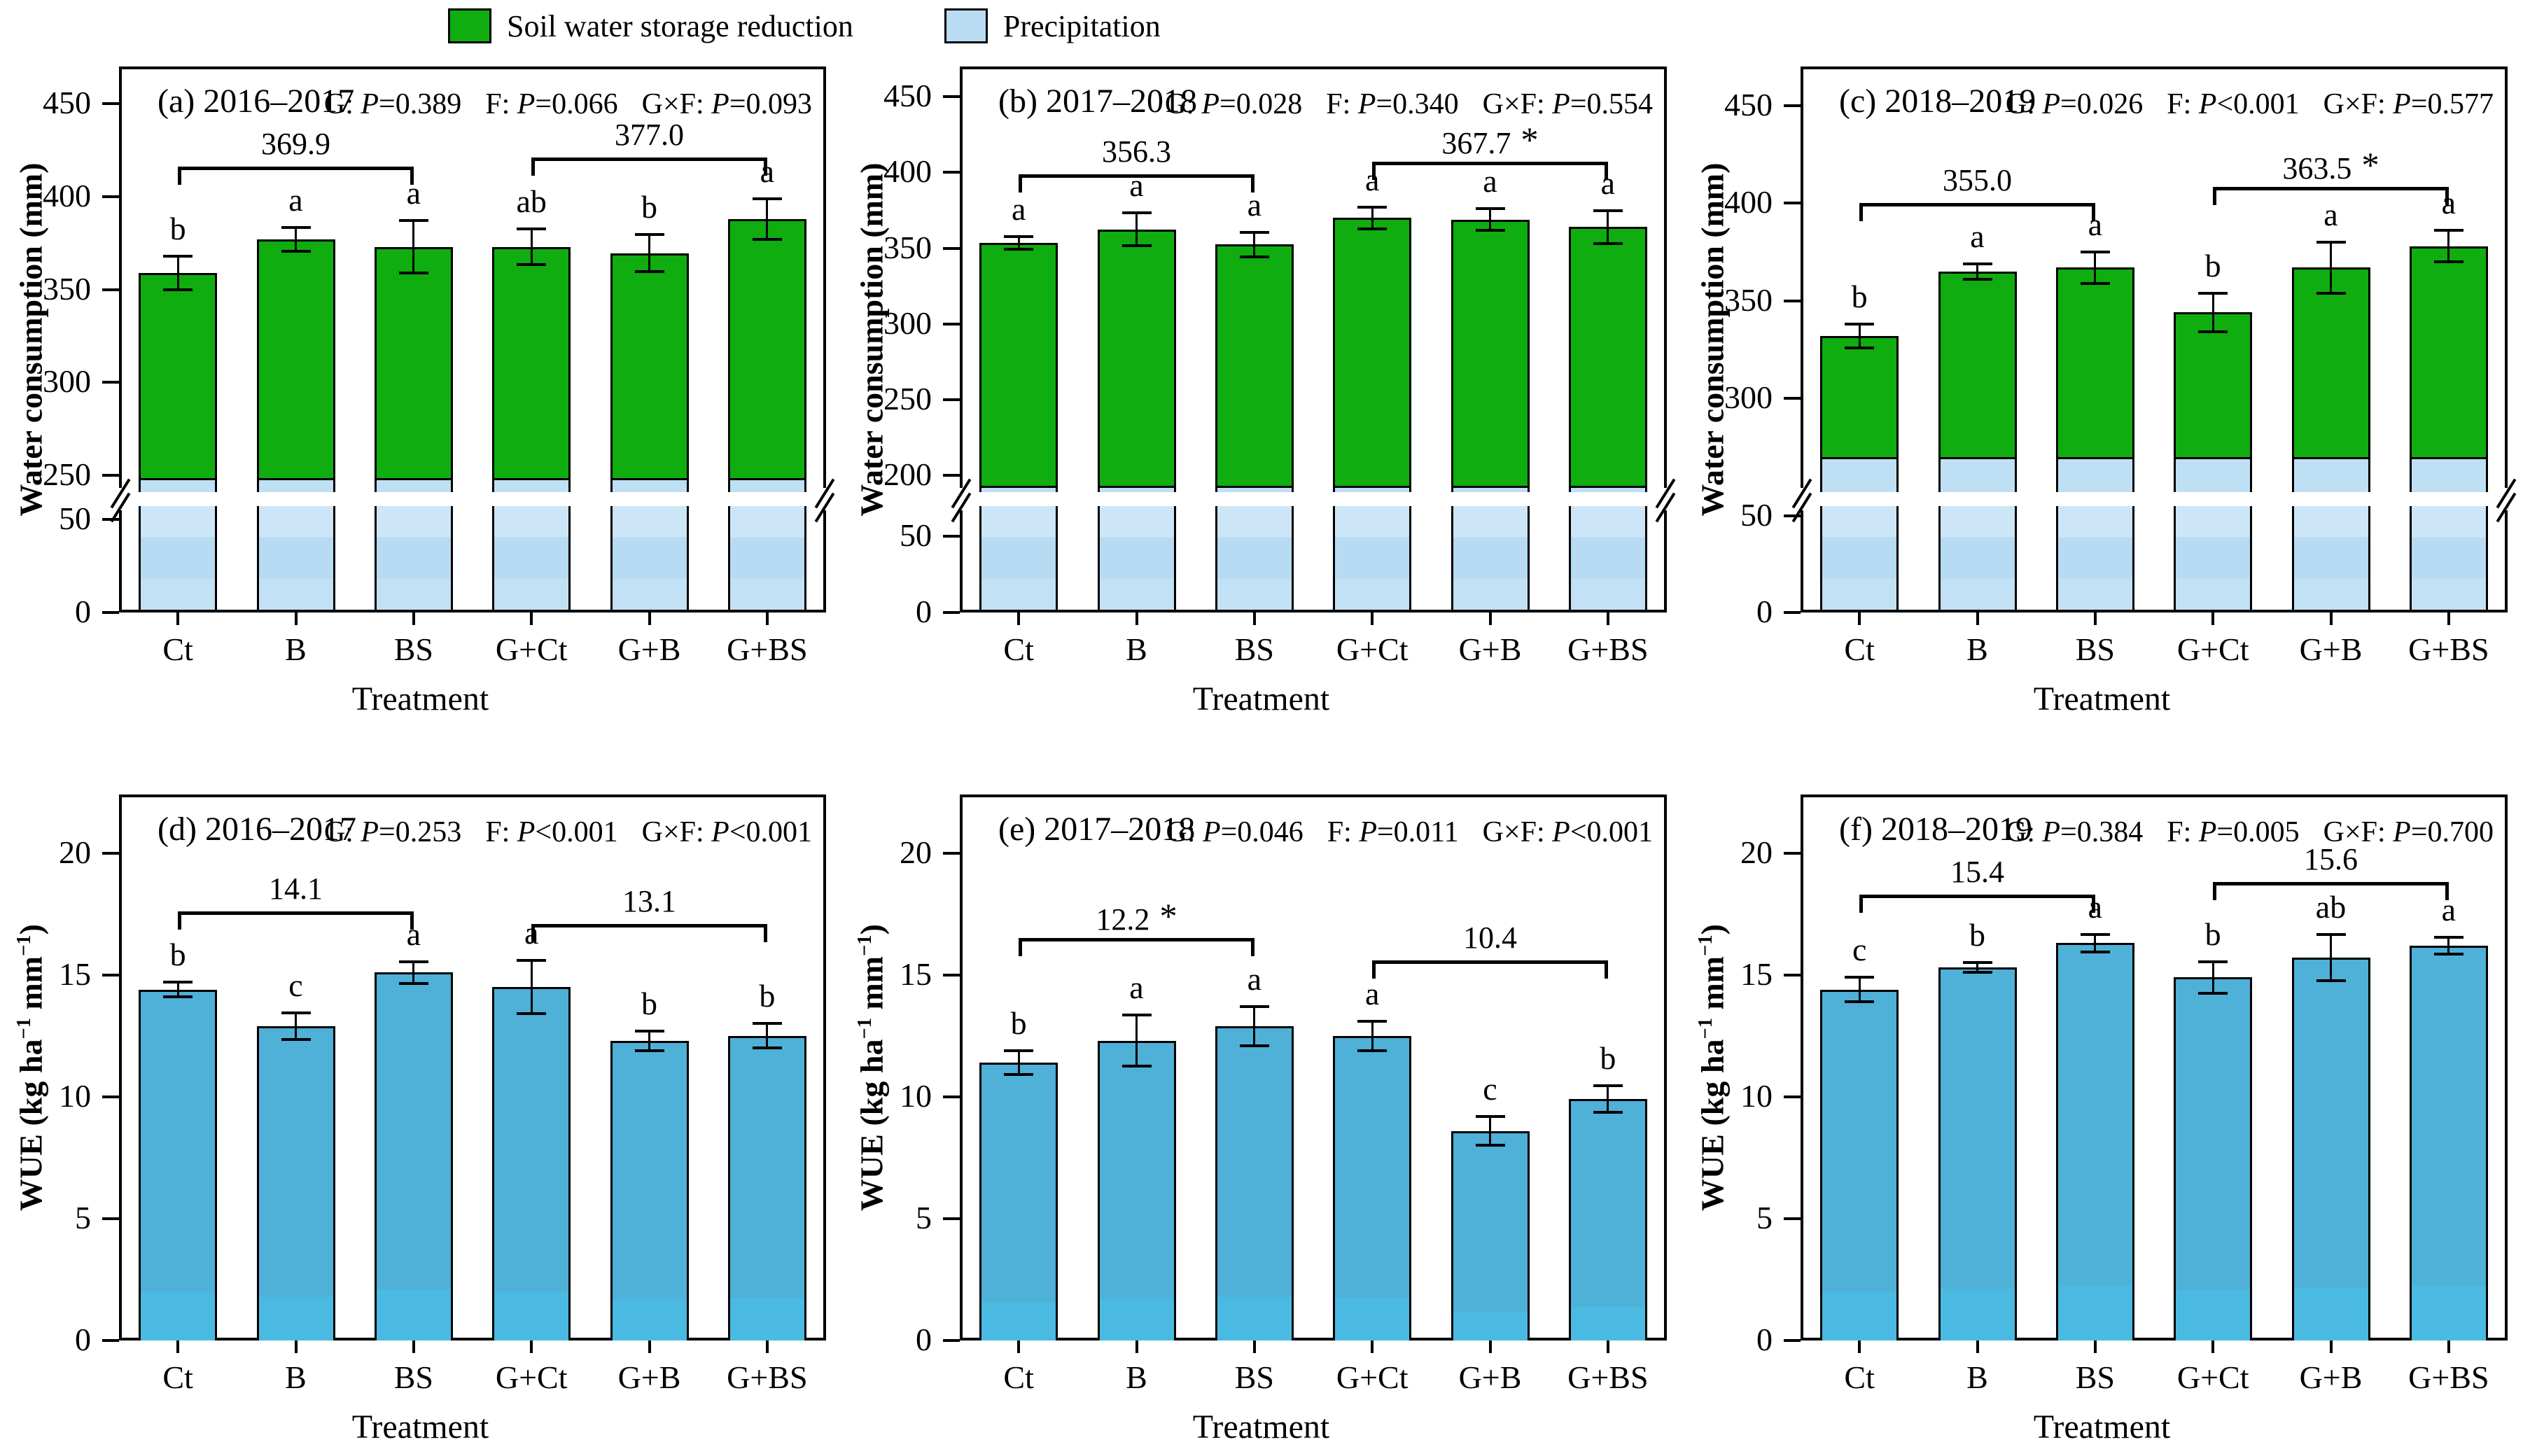 Image resolution: width=2523 pixels, height=1456 pixels. I want to click on panel-title: (f) 2018–2019, so click(1935, 829).